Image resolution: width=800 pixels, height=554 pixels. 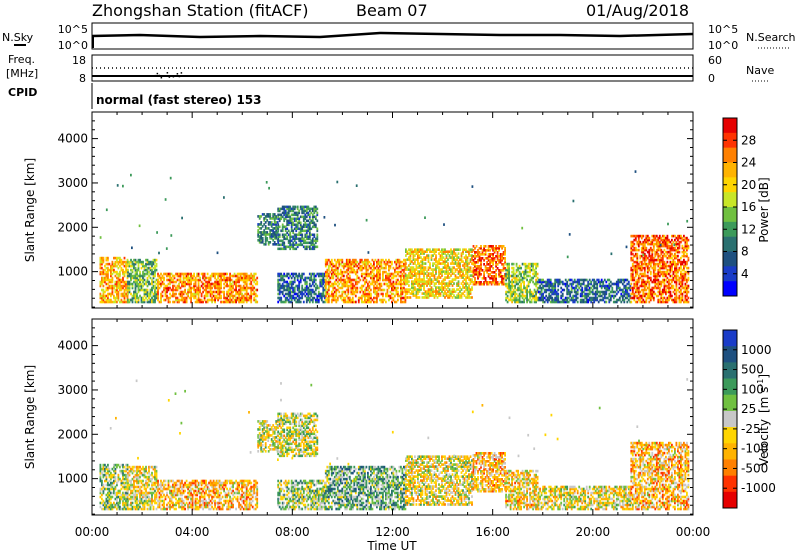 I want to click on nave-dip-point, so click(x=179, y=76).